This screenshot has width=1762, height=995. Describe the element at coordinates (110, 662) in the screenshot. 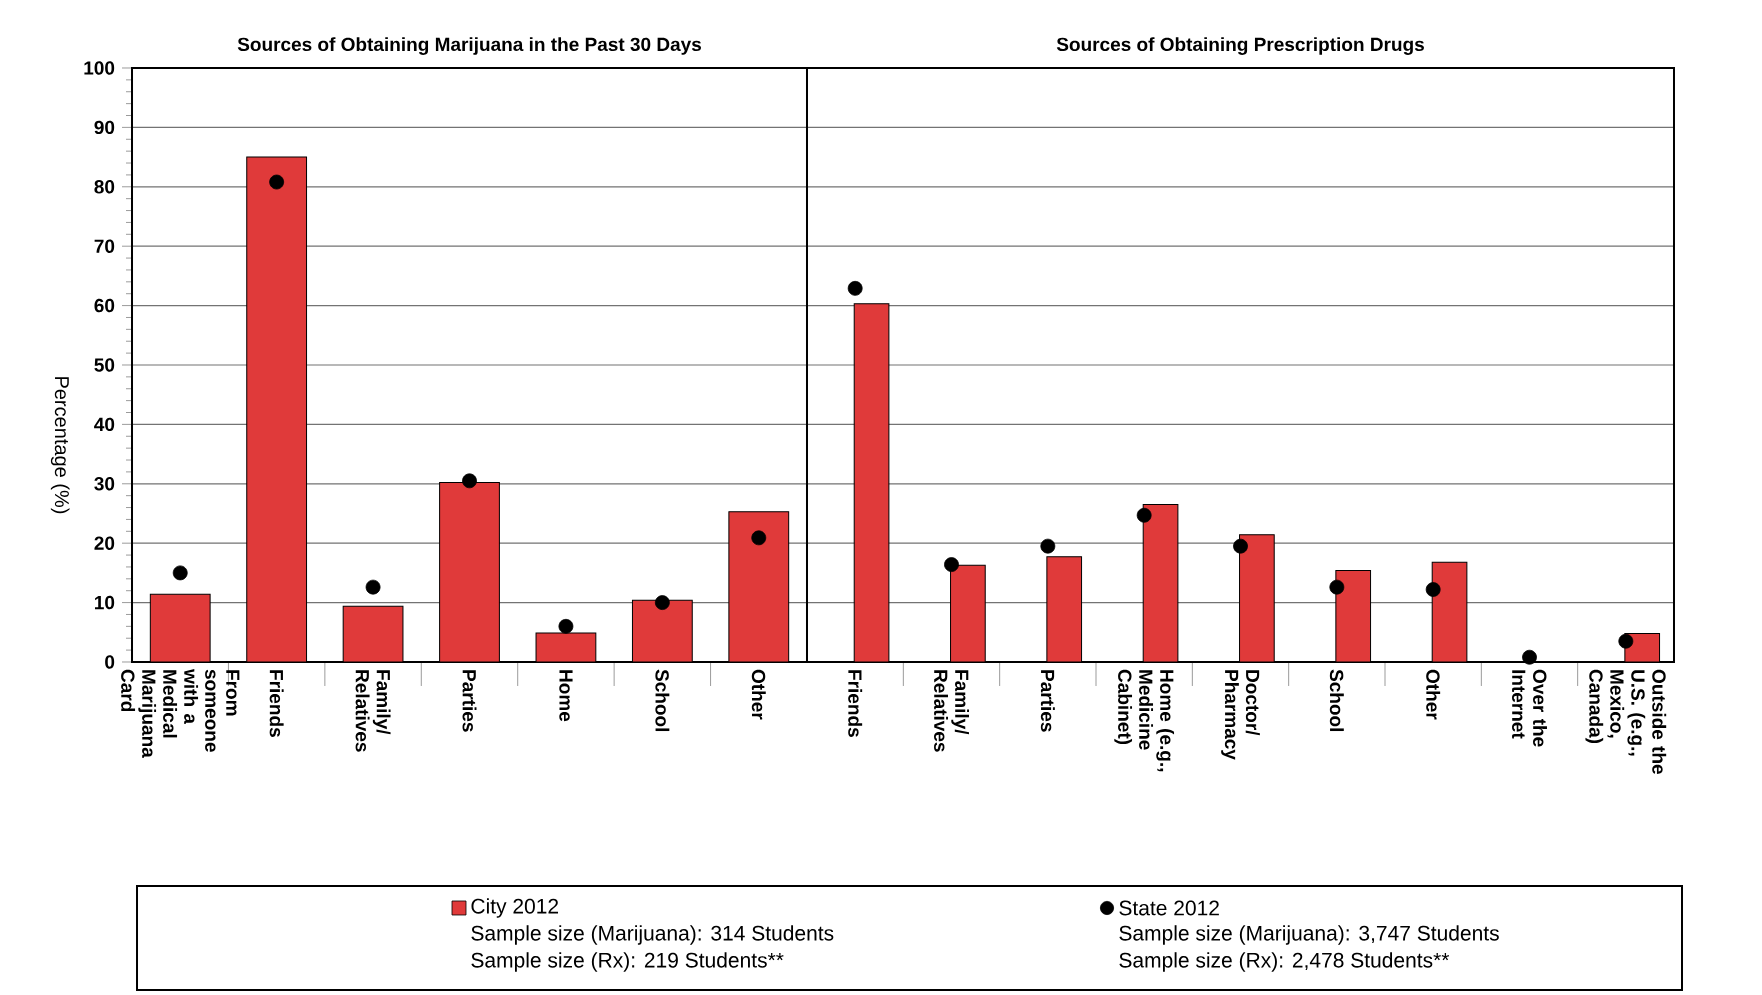

I see `y-tick-label: 0` at that location.